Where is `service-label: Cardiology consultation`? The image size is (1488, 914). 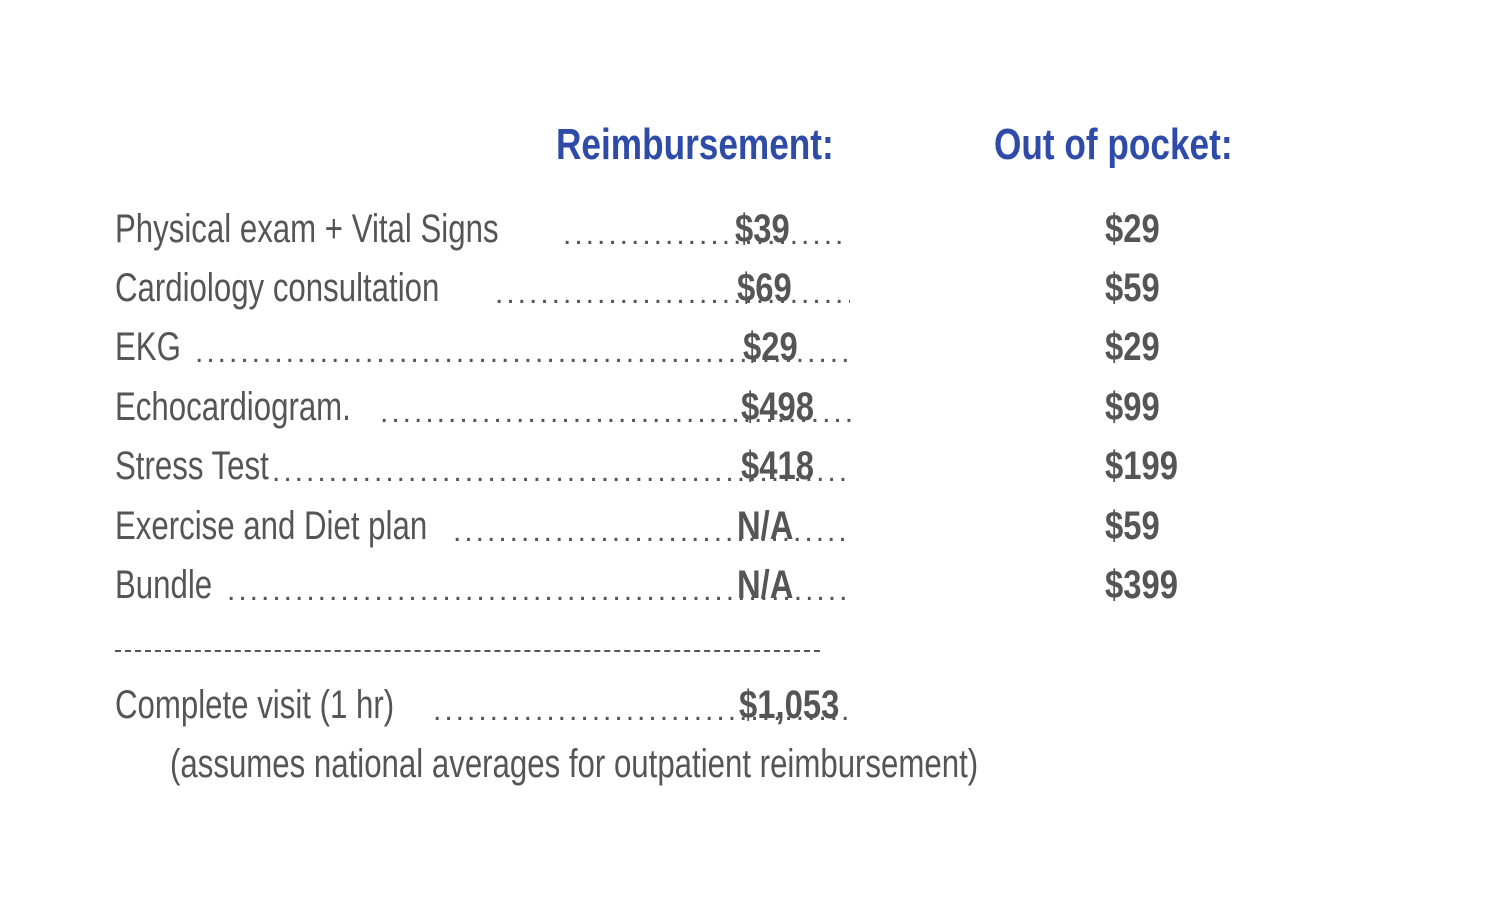
service-label: Cardiology consultation is located at coordinates (277, 288).